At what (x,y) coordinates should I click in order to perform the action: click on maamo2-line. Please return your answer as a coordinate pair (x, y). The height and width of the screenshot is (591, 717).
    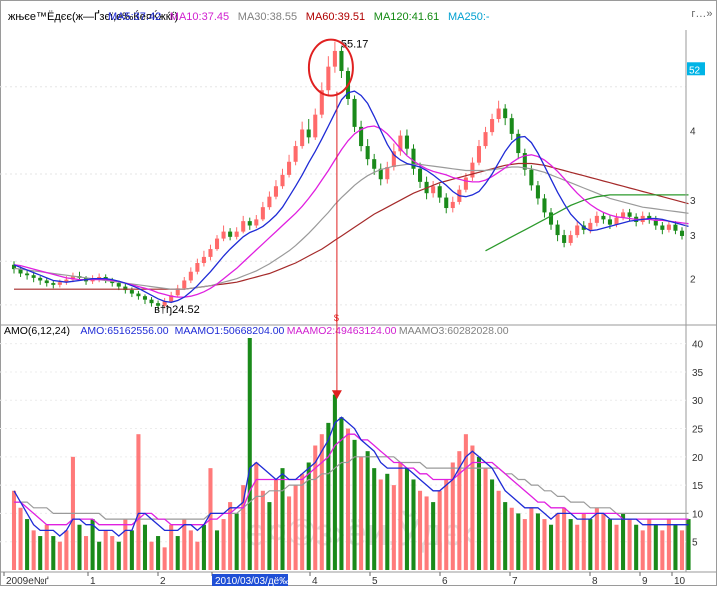
    Looking at the image, I should click on (351, 479).